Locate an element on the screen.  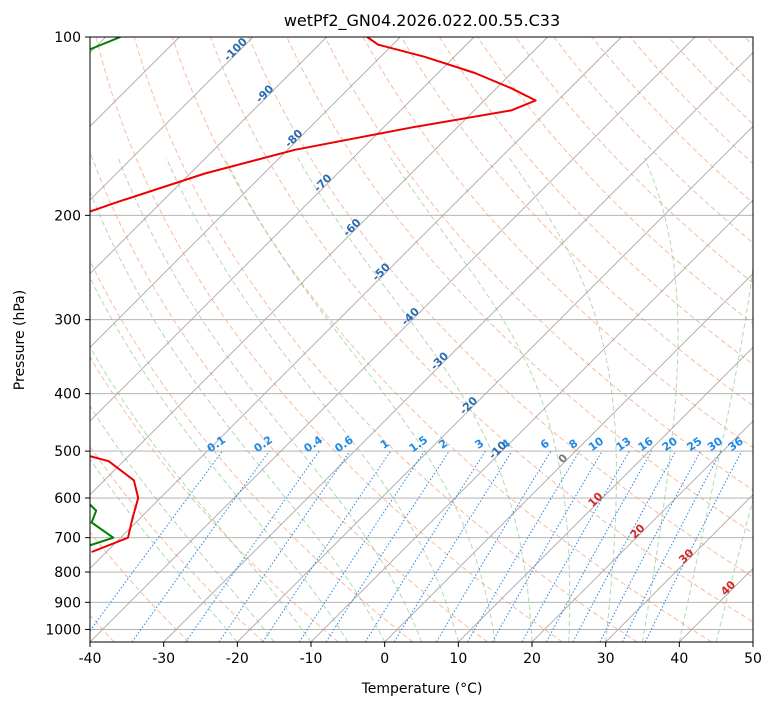
y-tick-label: 900 is located at coordinates (67, 603).